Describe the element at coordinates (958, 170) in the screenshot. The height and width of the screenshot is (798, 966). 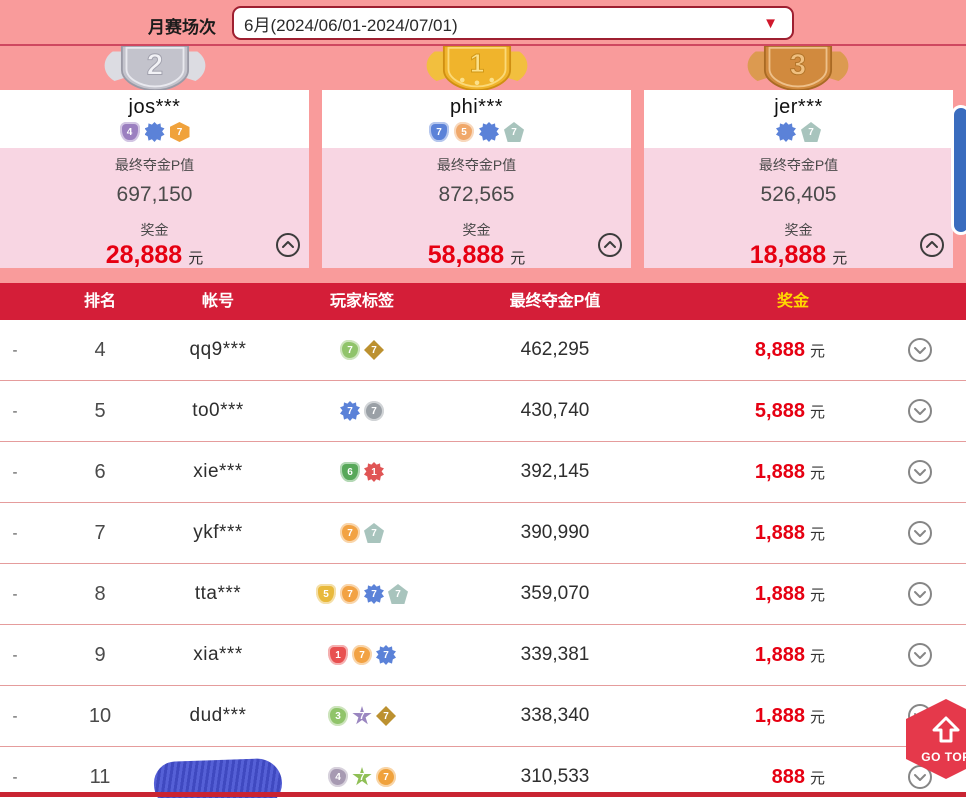
I see `scrollbar-thumb` at that location.